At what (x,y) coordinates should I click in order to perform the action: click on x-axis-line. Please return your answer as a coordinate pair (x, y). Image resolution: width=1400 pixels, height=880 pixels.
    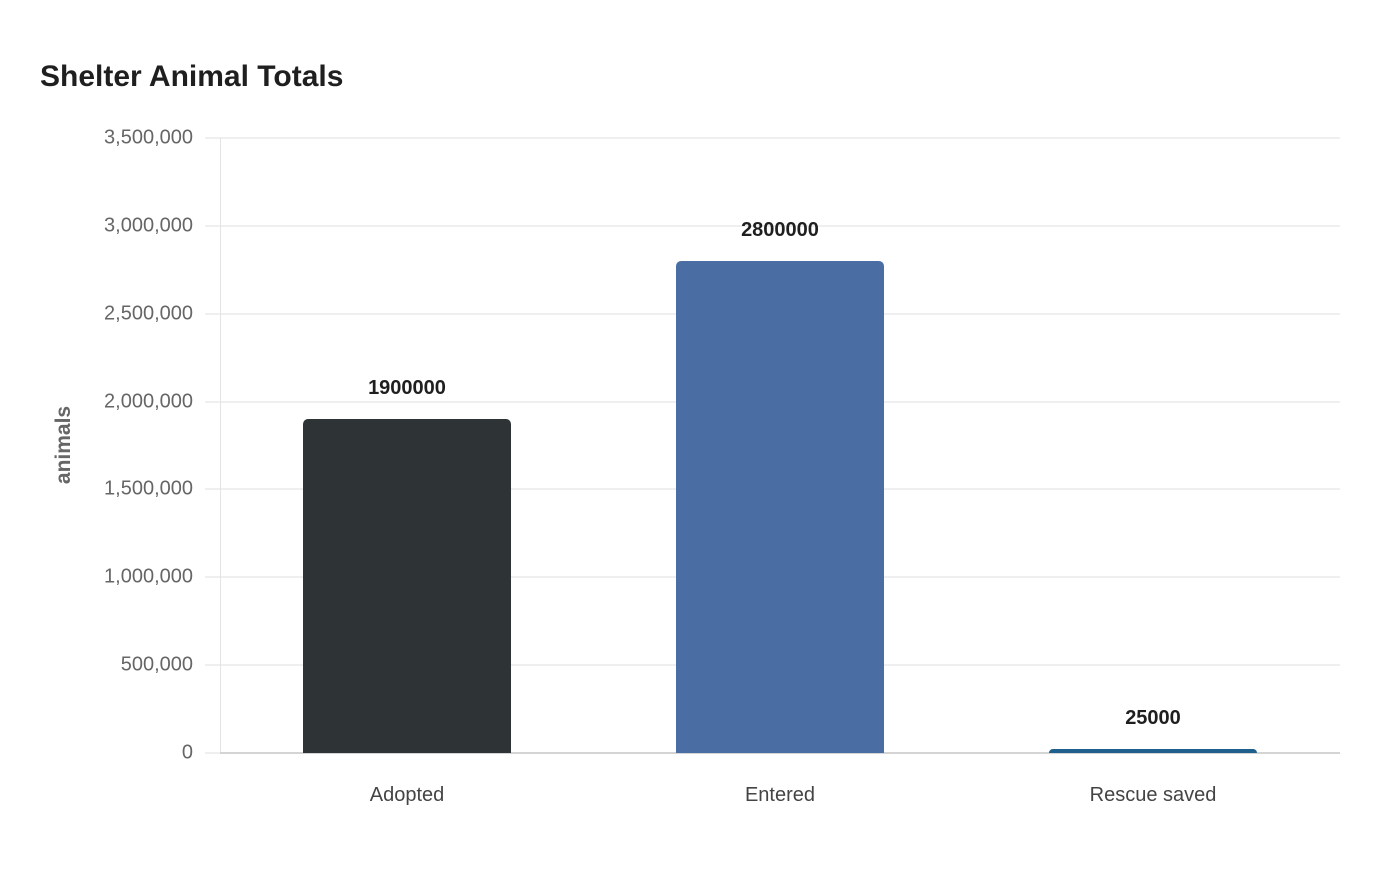
    Looking at the image, I should click on (780, 753).